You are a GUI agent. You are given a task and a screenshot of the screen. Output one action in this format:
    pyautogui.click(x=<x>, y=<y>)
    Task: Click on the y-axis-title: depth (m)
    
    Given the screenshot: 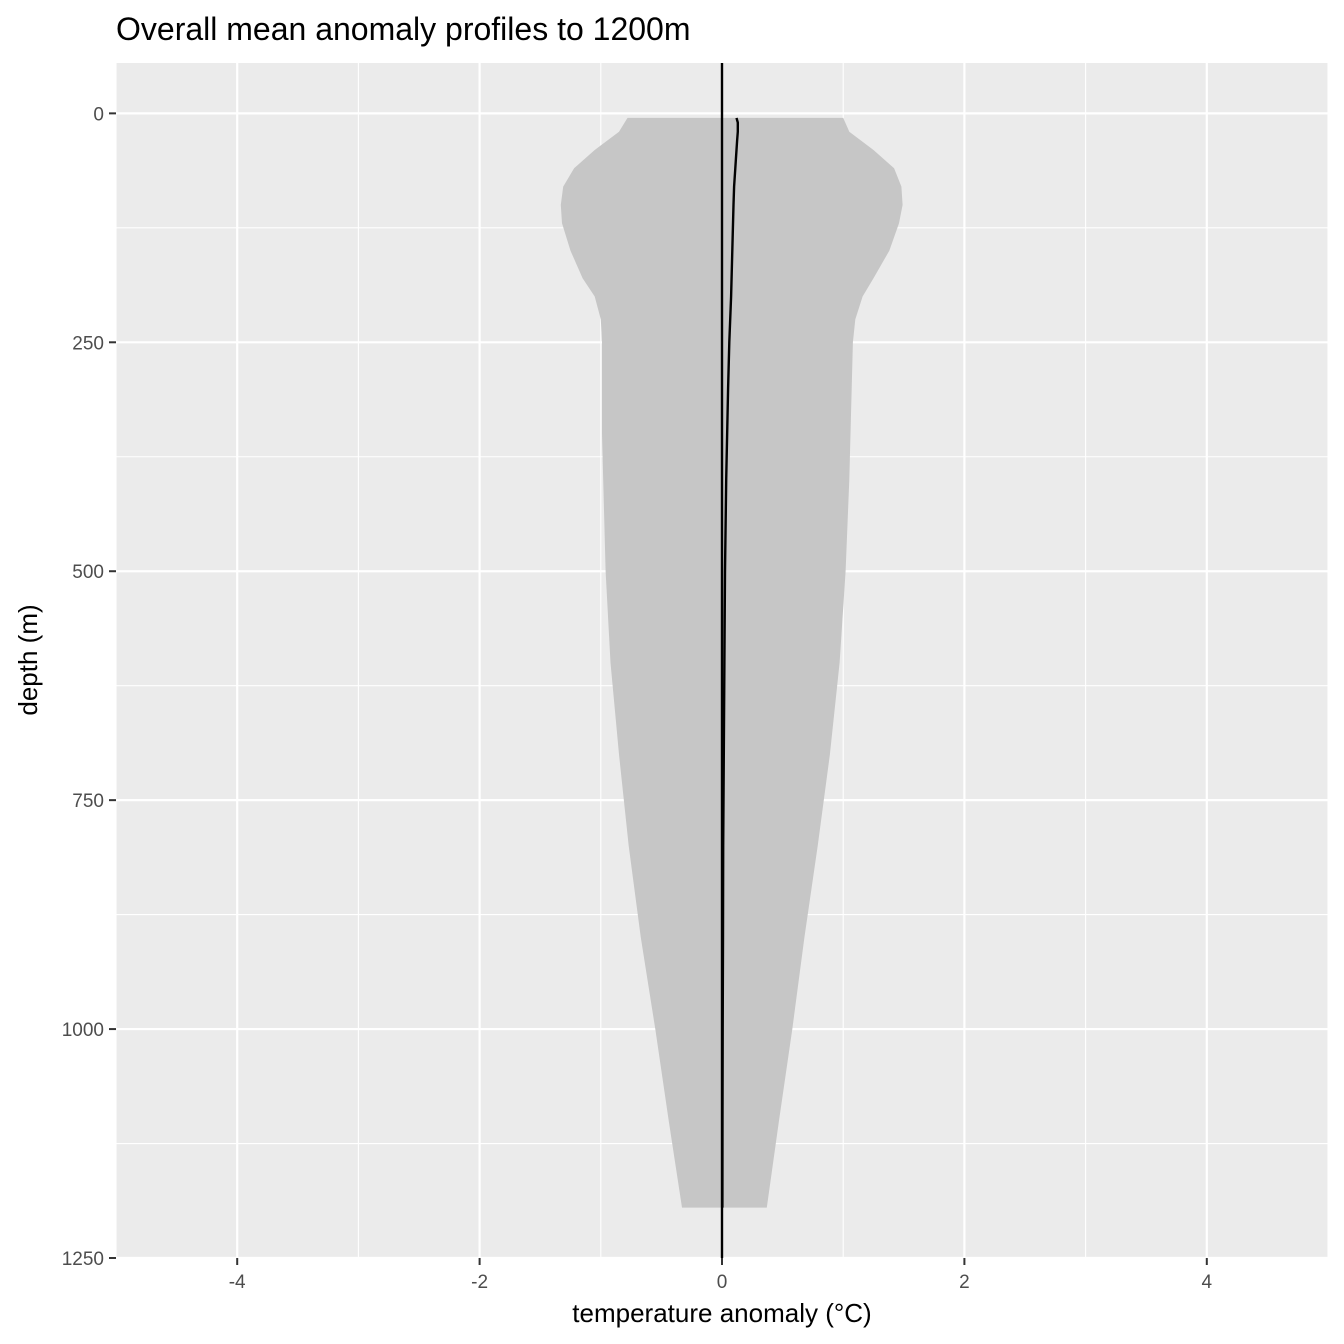 What is the action you would take?
    pyautogui.click(x=28, y=659)
    